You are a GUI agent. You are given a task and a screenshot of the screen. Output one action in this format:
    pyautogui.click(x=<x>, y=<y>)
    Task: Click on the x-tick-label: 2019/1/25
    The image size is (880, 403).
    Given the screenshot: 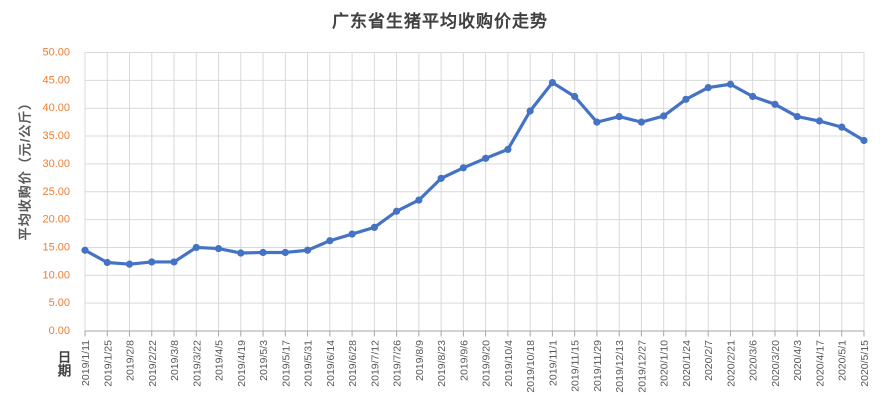 What is the action you would take?
    pyautogui.click(x=108, y=363)
    